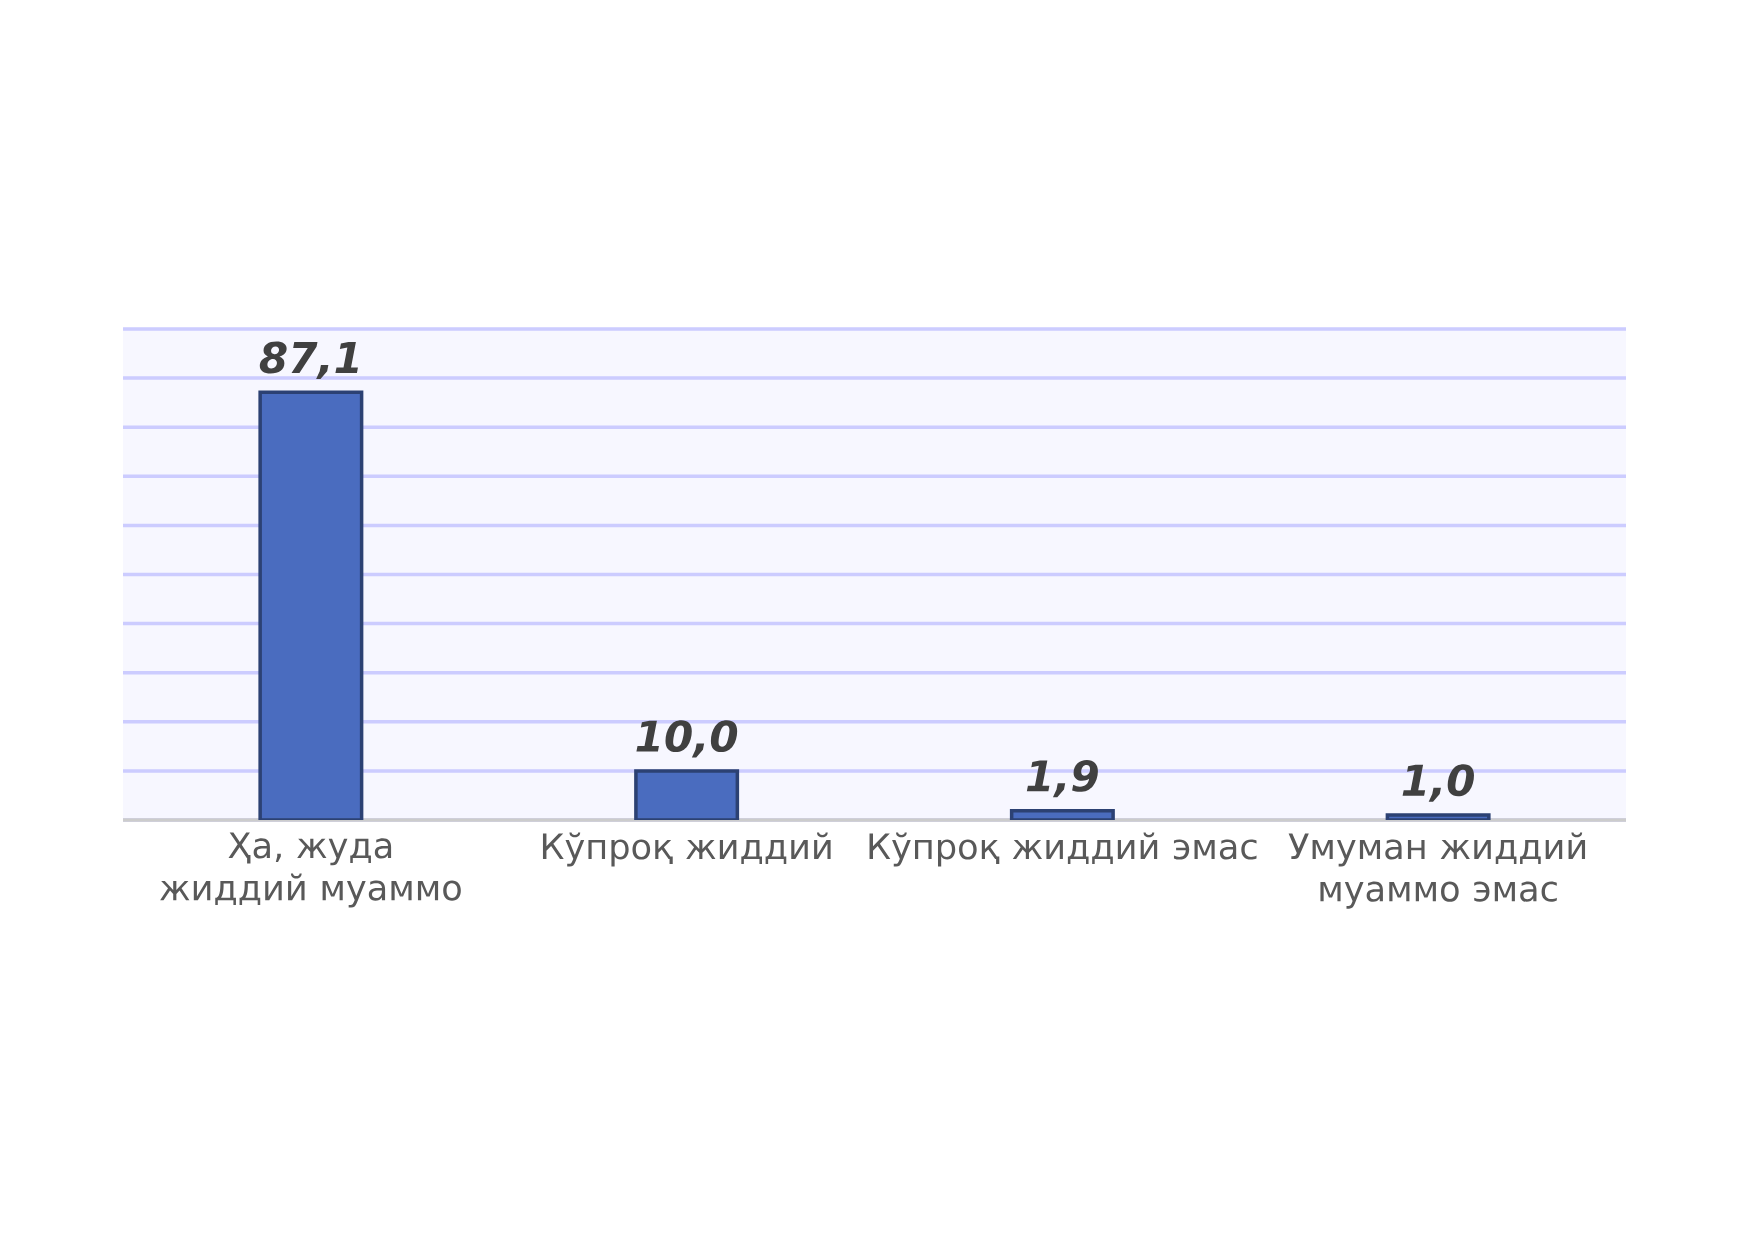  I want to click on x-tick-label: Ҳа, жуда жиддий муаммо, so click(310, 870).